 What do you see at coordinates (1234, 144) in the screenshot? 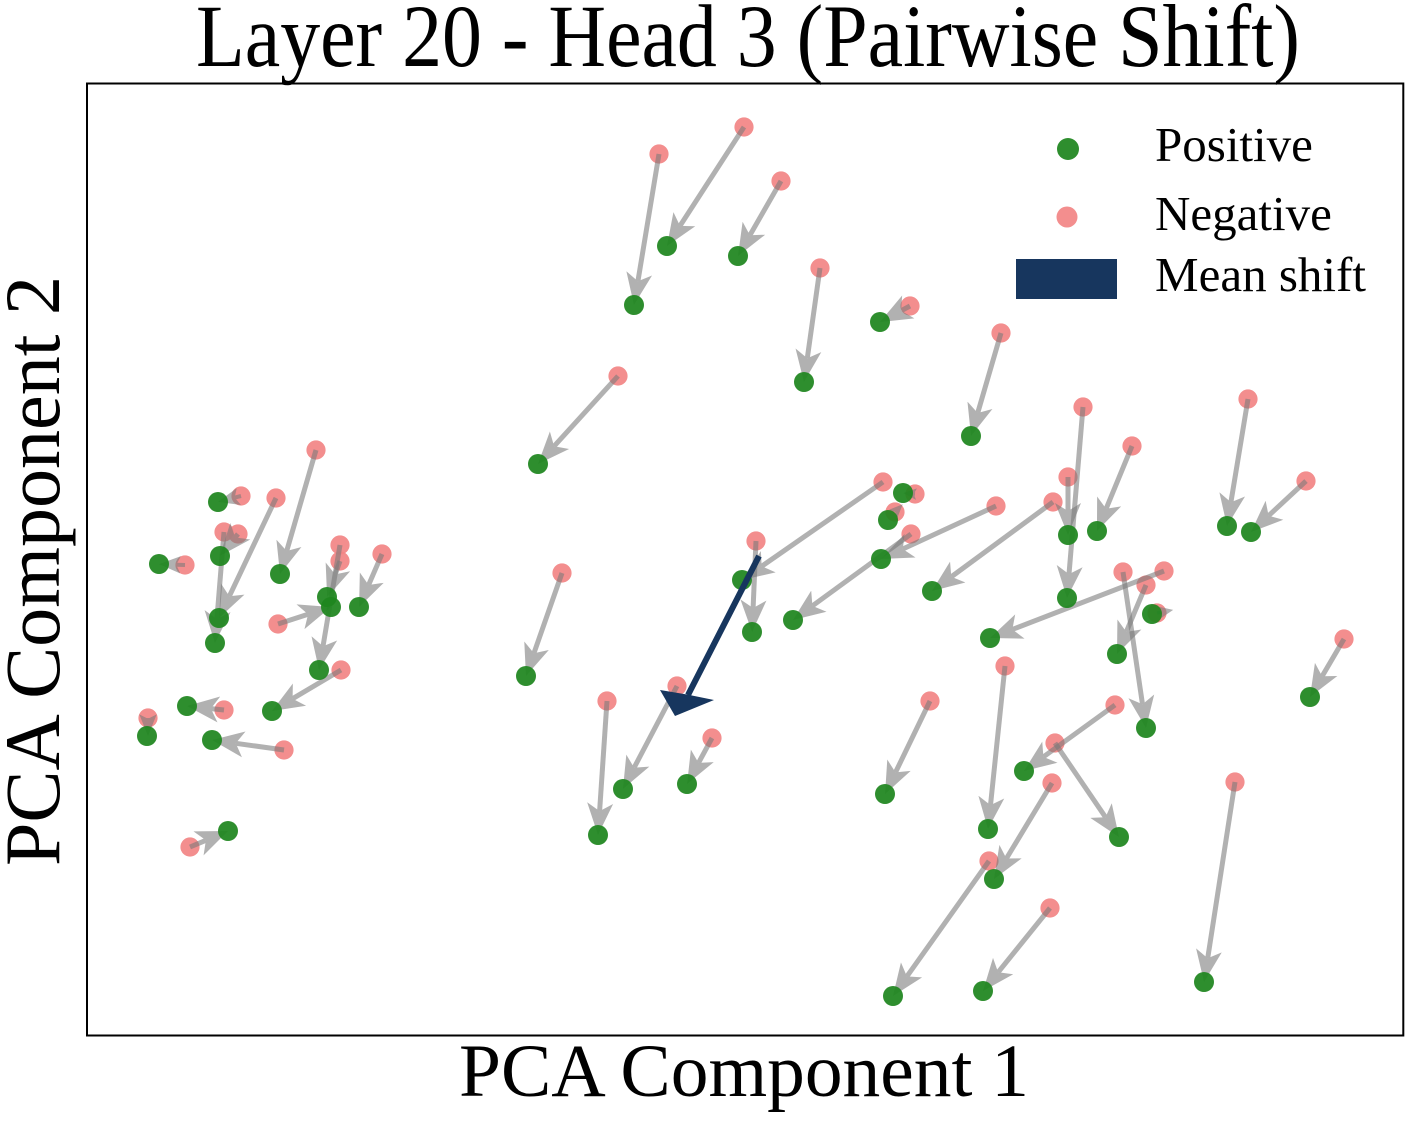
I see `svg-text: Positive` at bounding box center [1234, 144].